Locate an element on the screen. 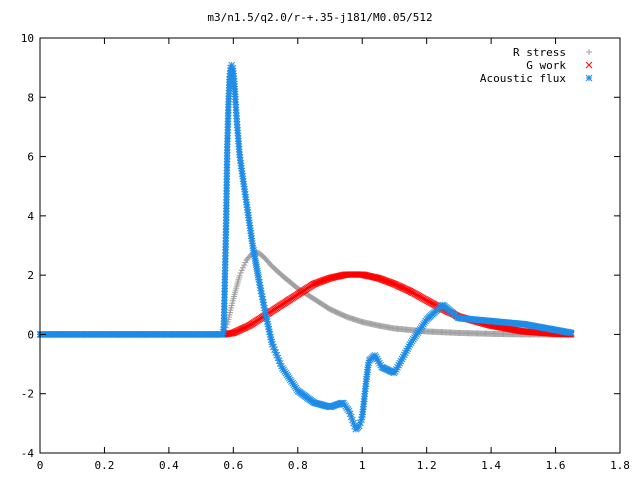 This screenshot has width=640, height=480. x-tick-label: 0.2 is located at coordinates (105, 465).